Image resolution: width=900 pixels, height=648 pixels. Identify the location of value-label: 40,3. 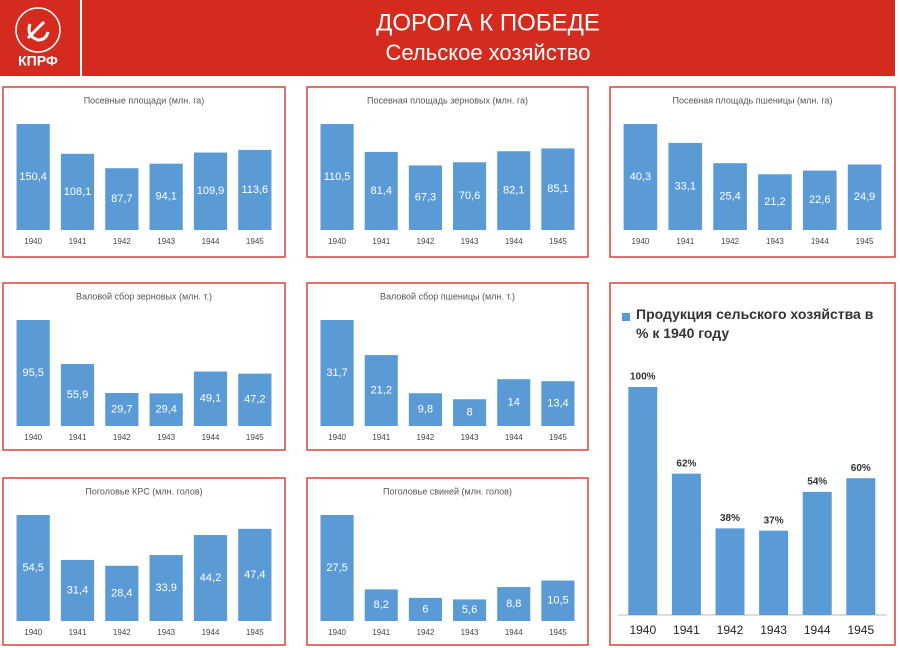
(640, 177).